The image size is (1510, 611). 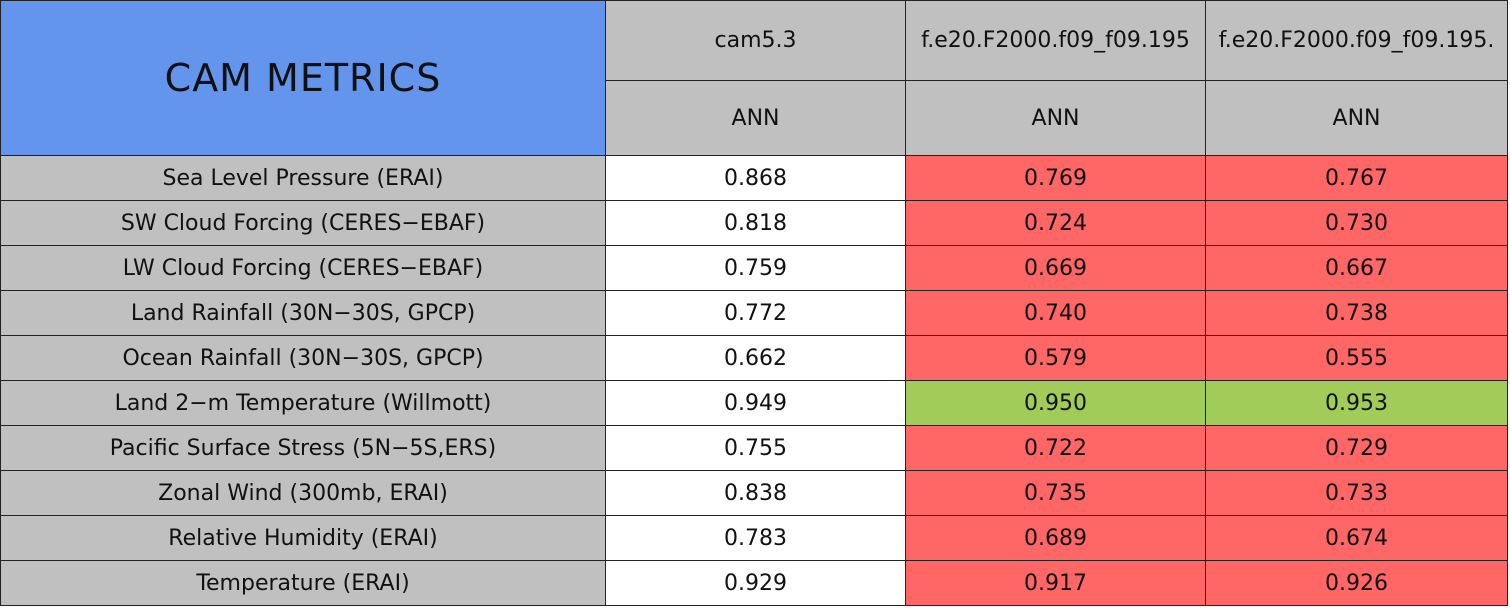 I want to click on value-cell: 0.738, so click(x=1356, y=313).